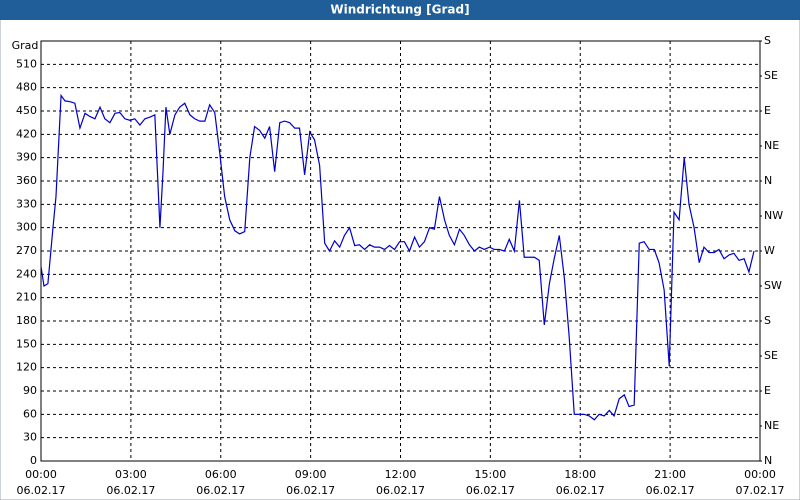 The image size is (800, 500). Describe the element at coordinates (760, 490) in the screenshot. I see `x-tick-date: 07.02.17` at that location.